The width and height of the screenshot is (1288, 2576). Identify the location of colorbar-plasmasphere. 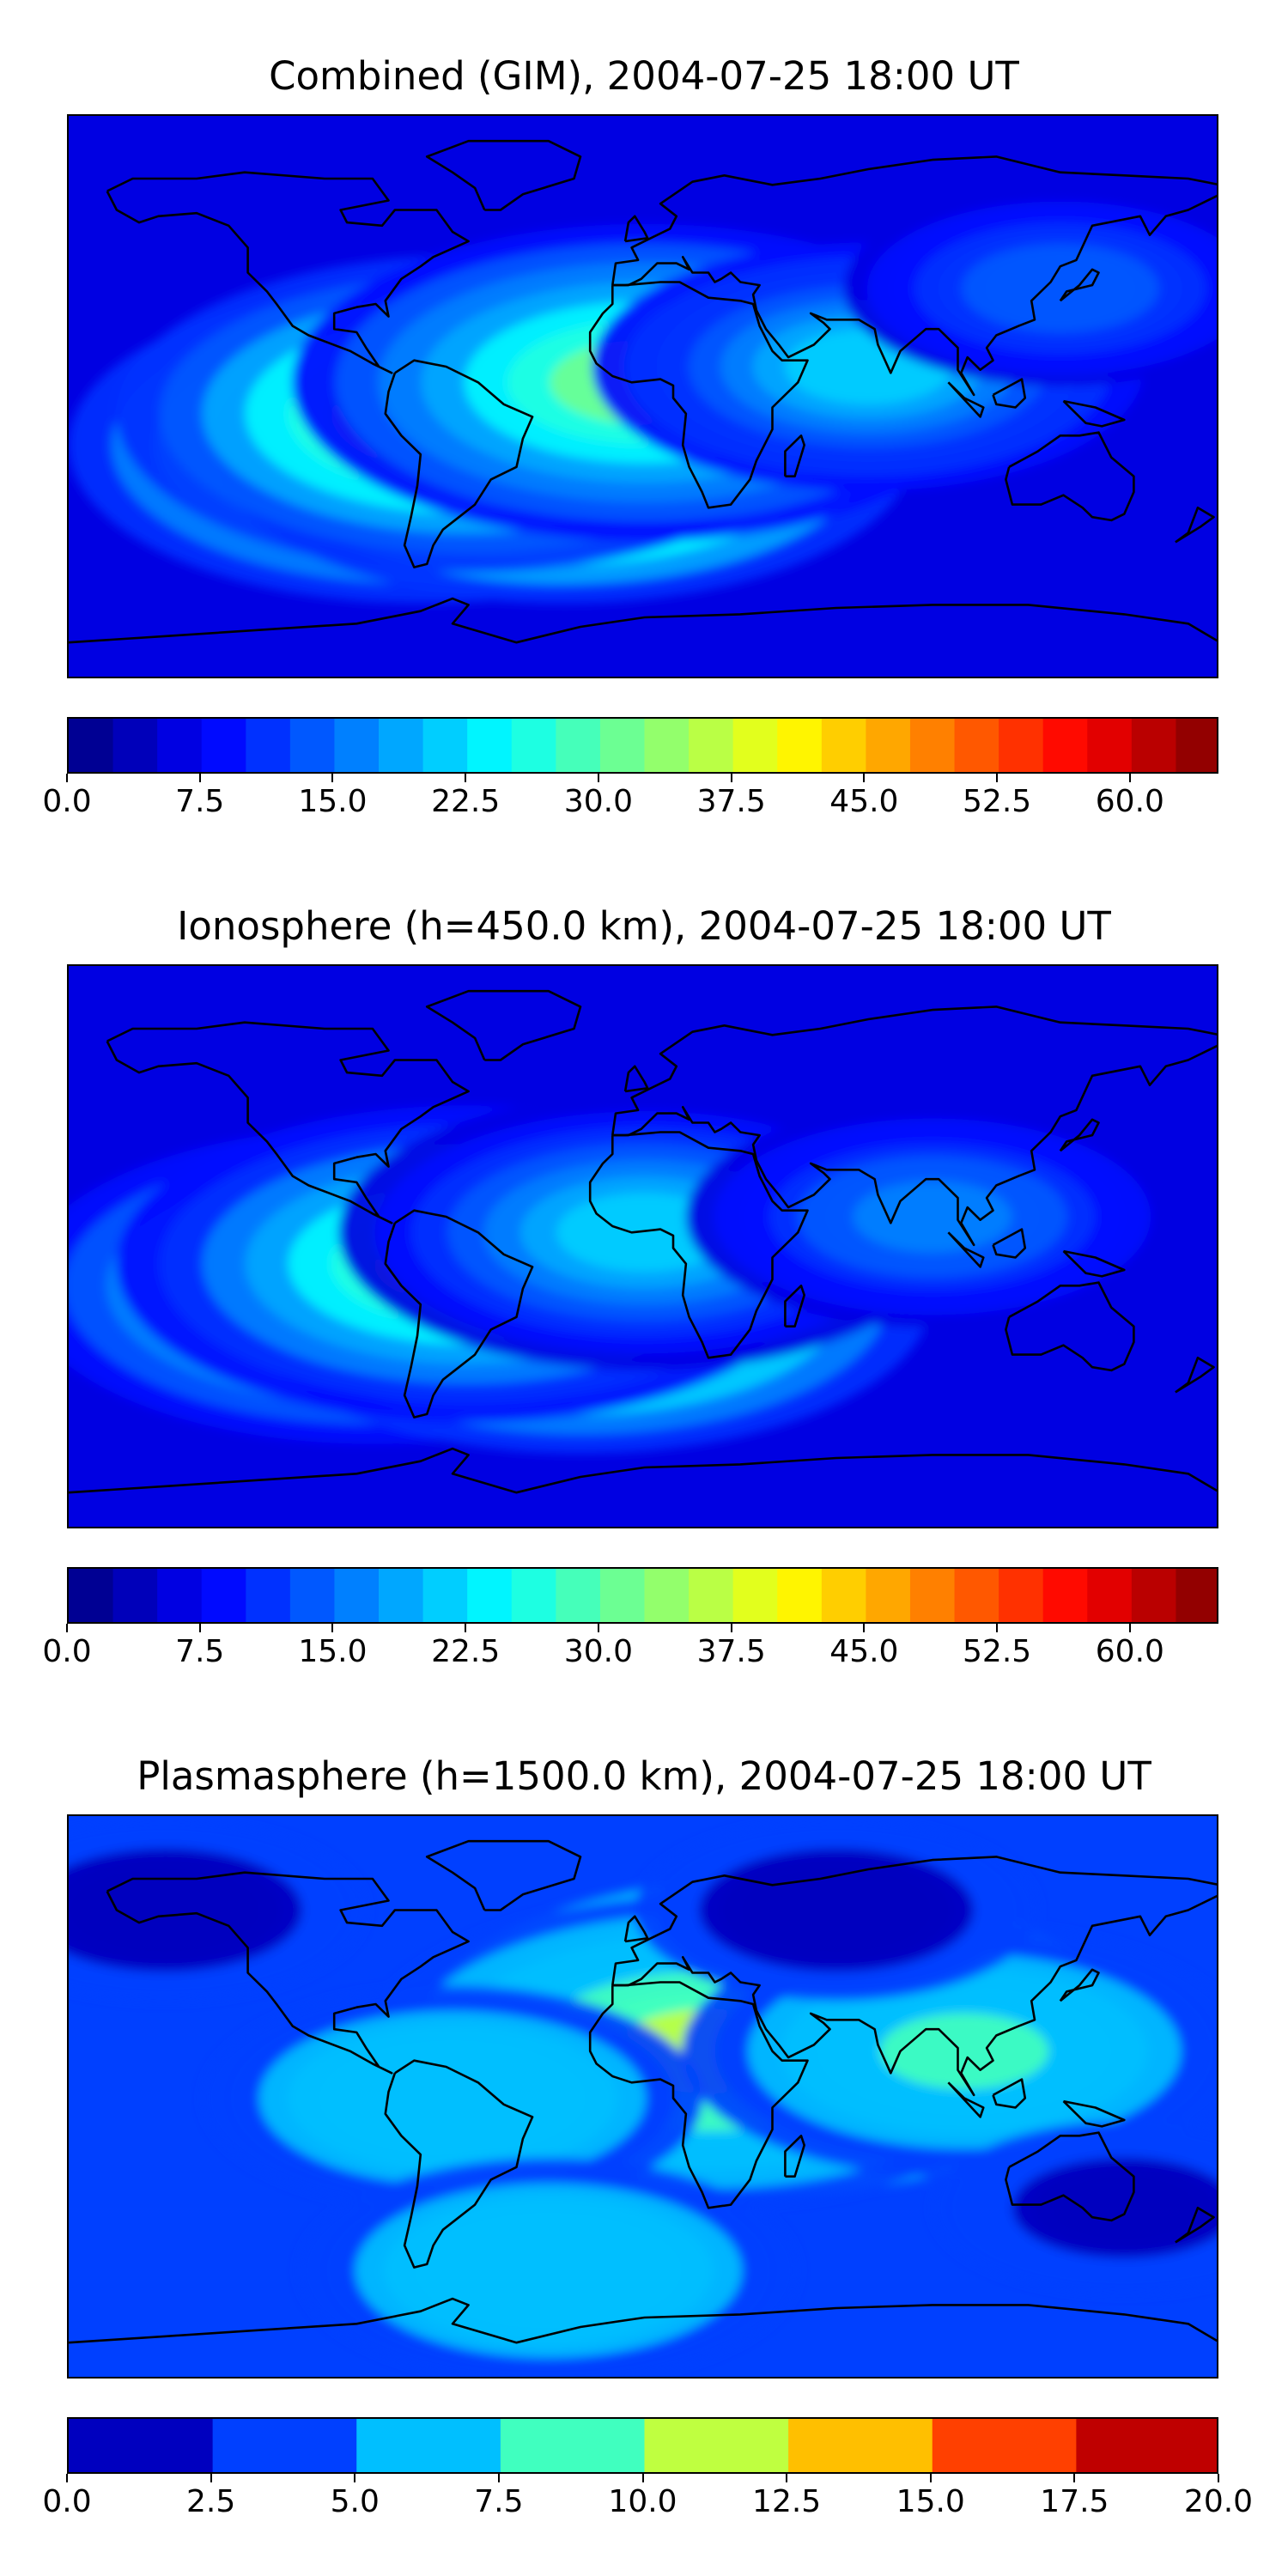
(642, 2445).